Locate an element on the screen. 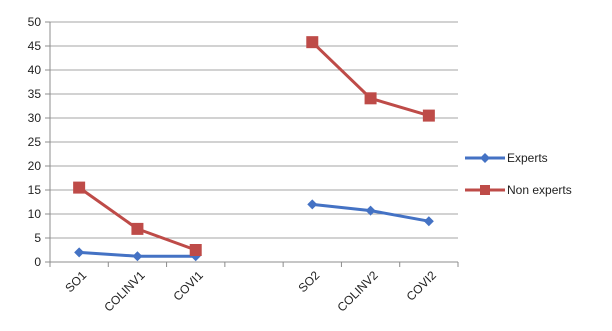 The height and width of the screenshot is (331, 612). y-tick-label: 35 is located at coordinates (35, 94).